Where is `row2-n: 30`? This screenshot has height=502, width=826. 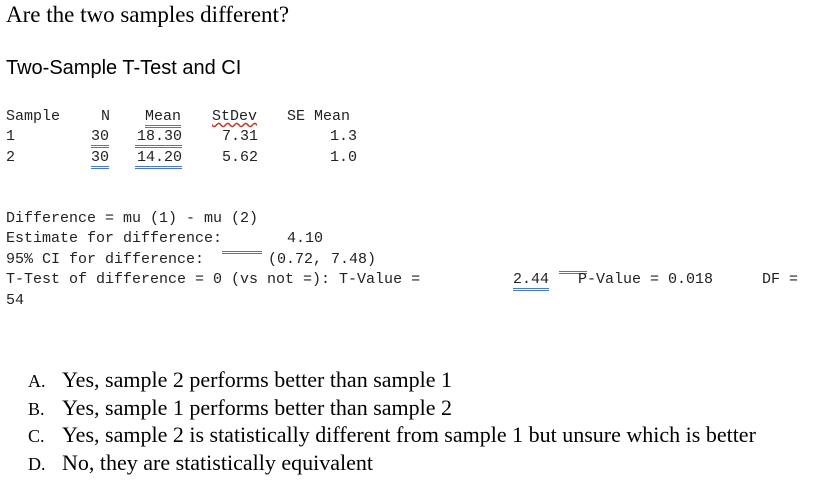 row2-n: 30 is located at coordinates (100, 159).